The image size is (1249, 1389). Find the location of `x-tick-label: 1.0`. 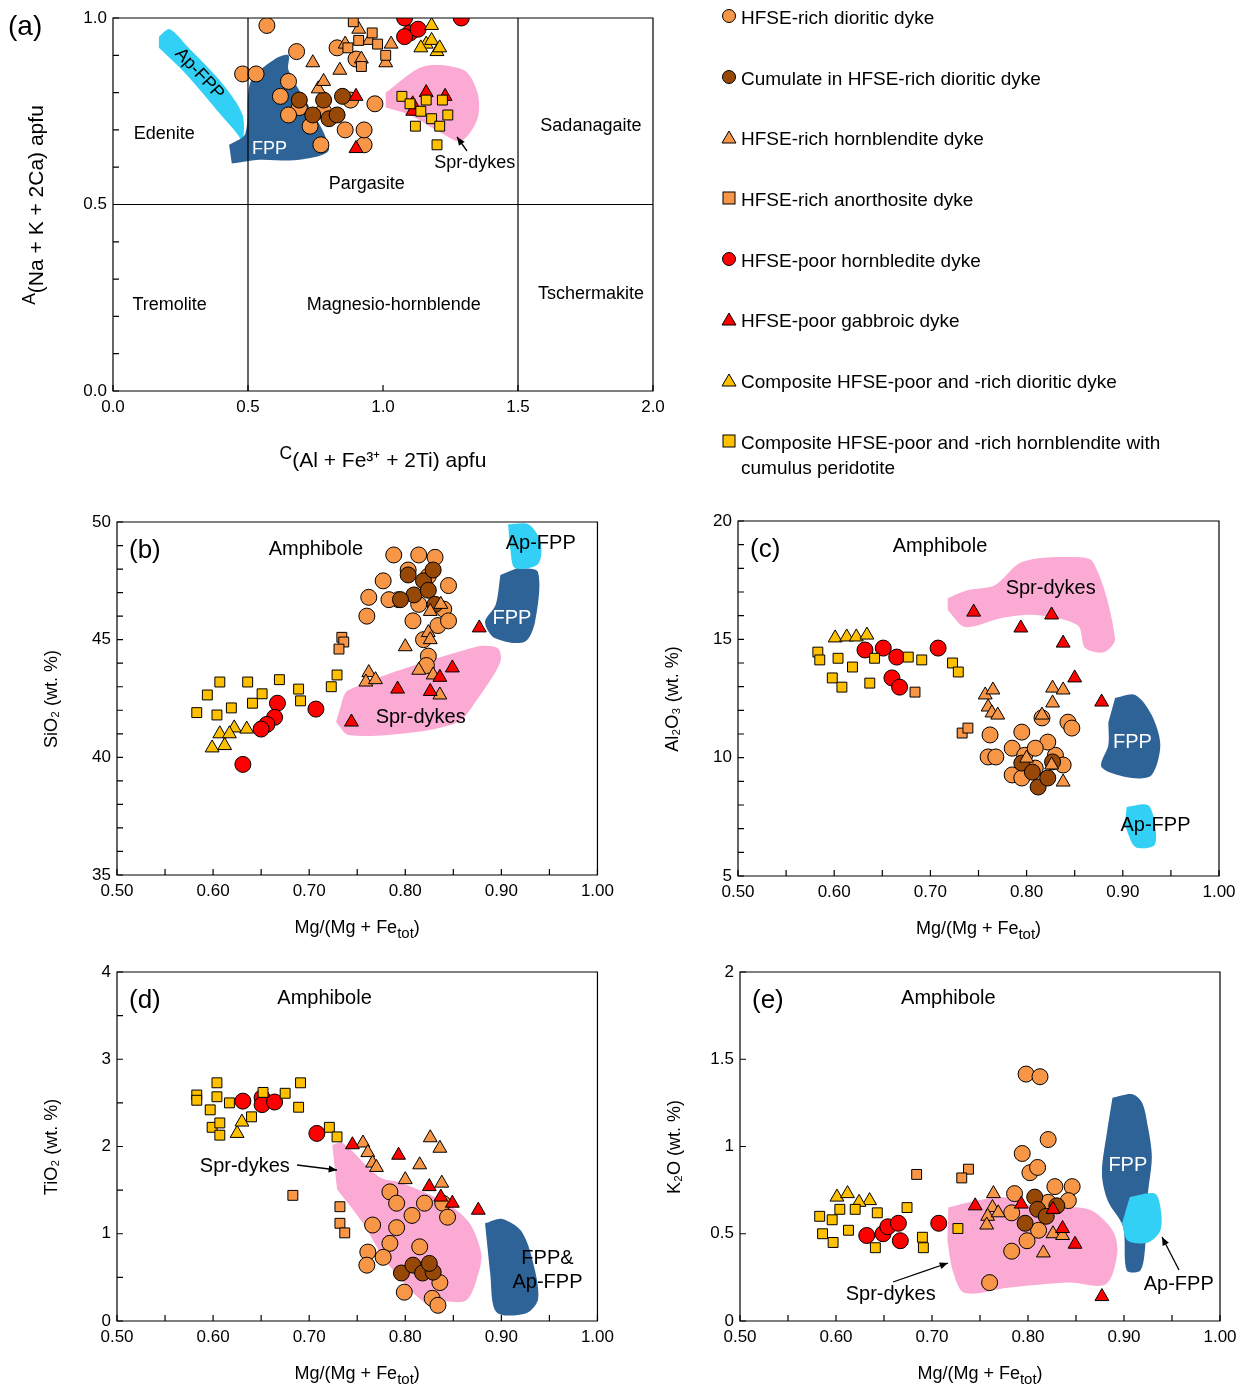

x-tick-label: 1.0 is located at coordinates (383, 406).